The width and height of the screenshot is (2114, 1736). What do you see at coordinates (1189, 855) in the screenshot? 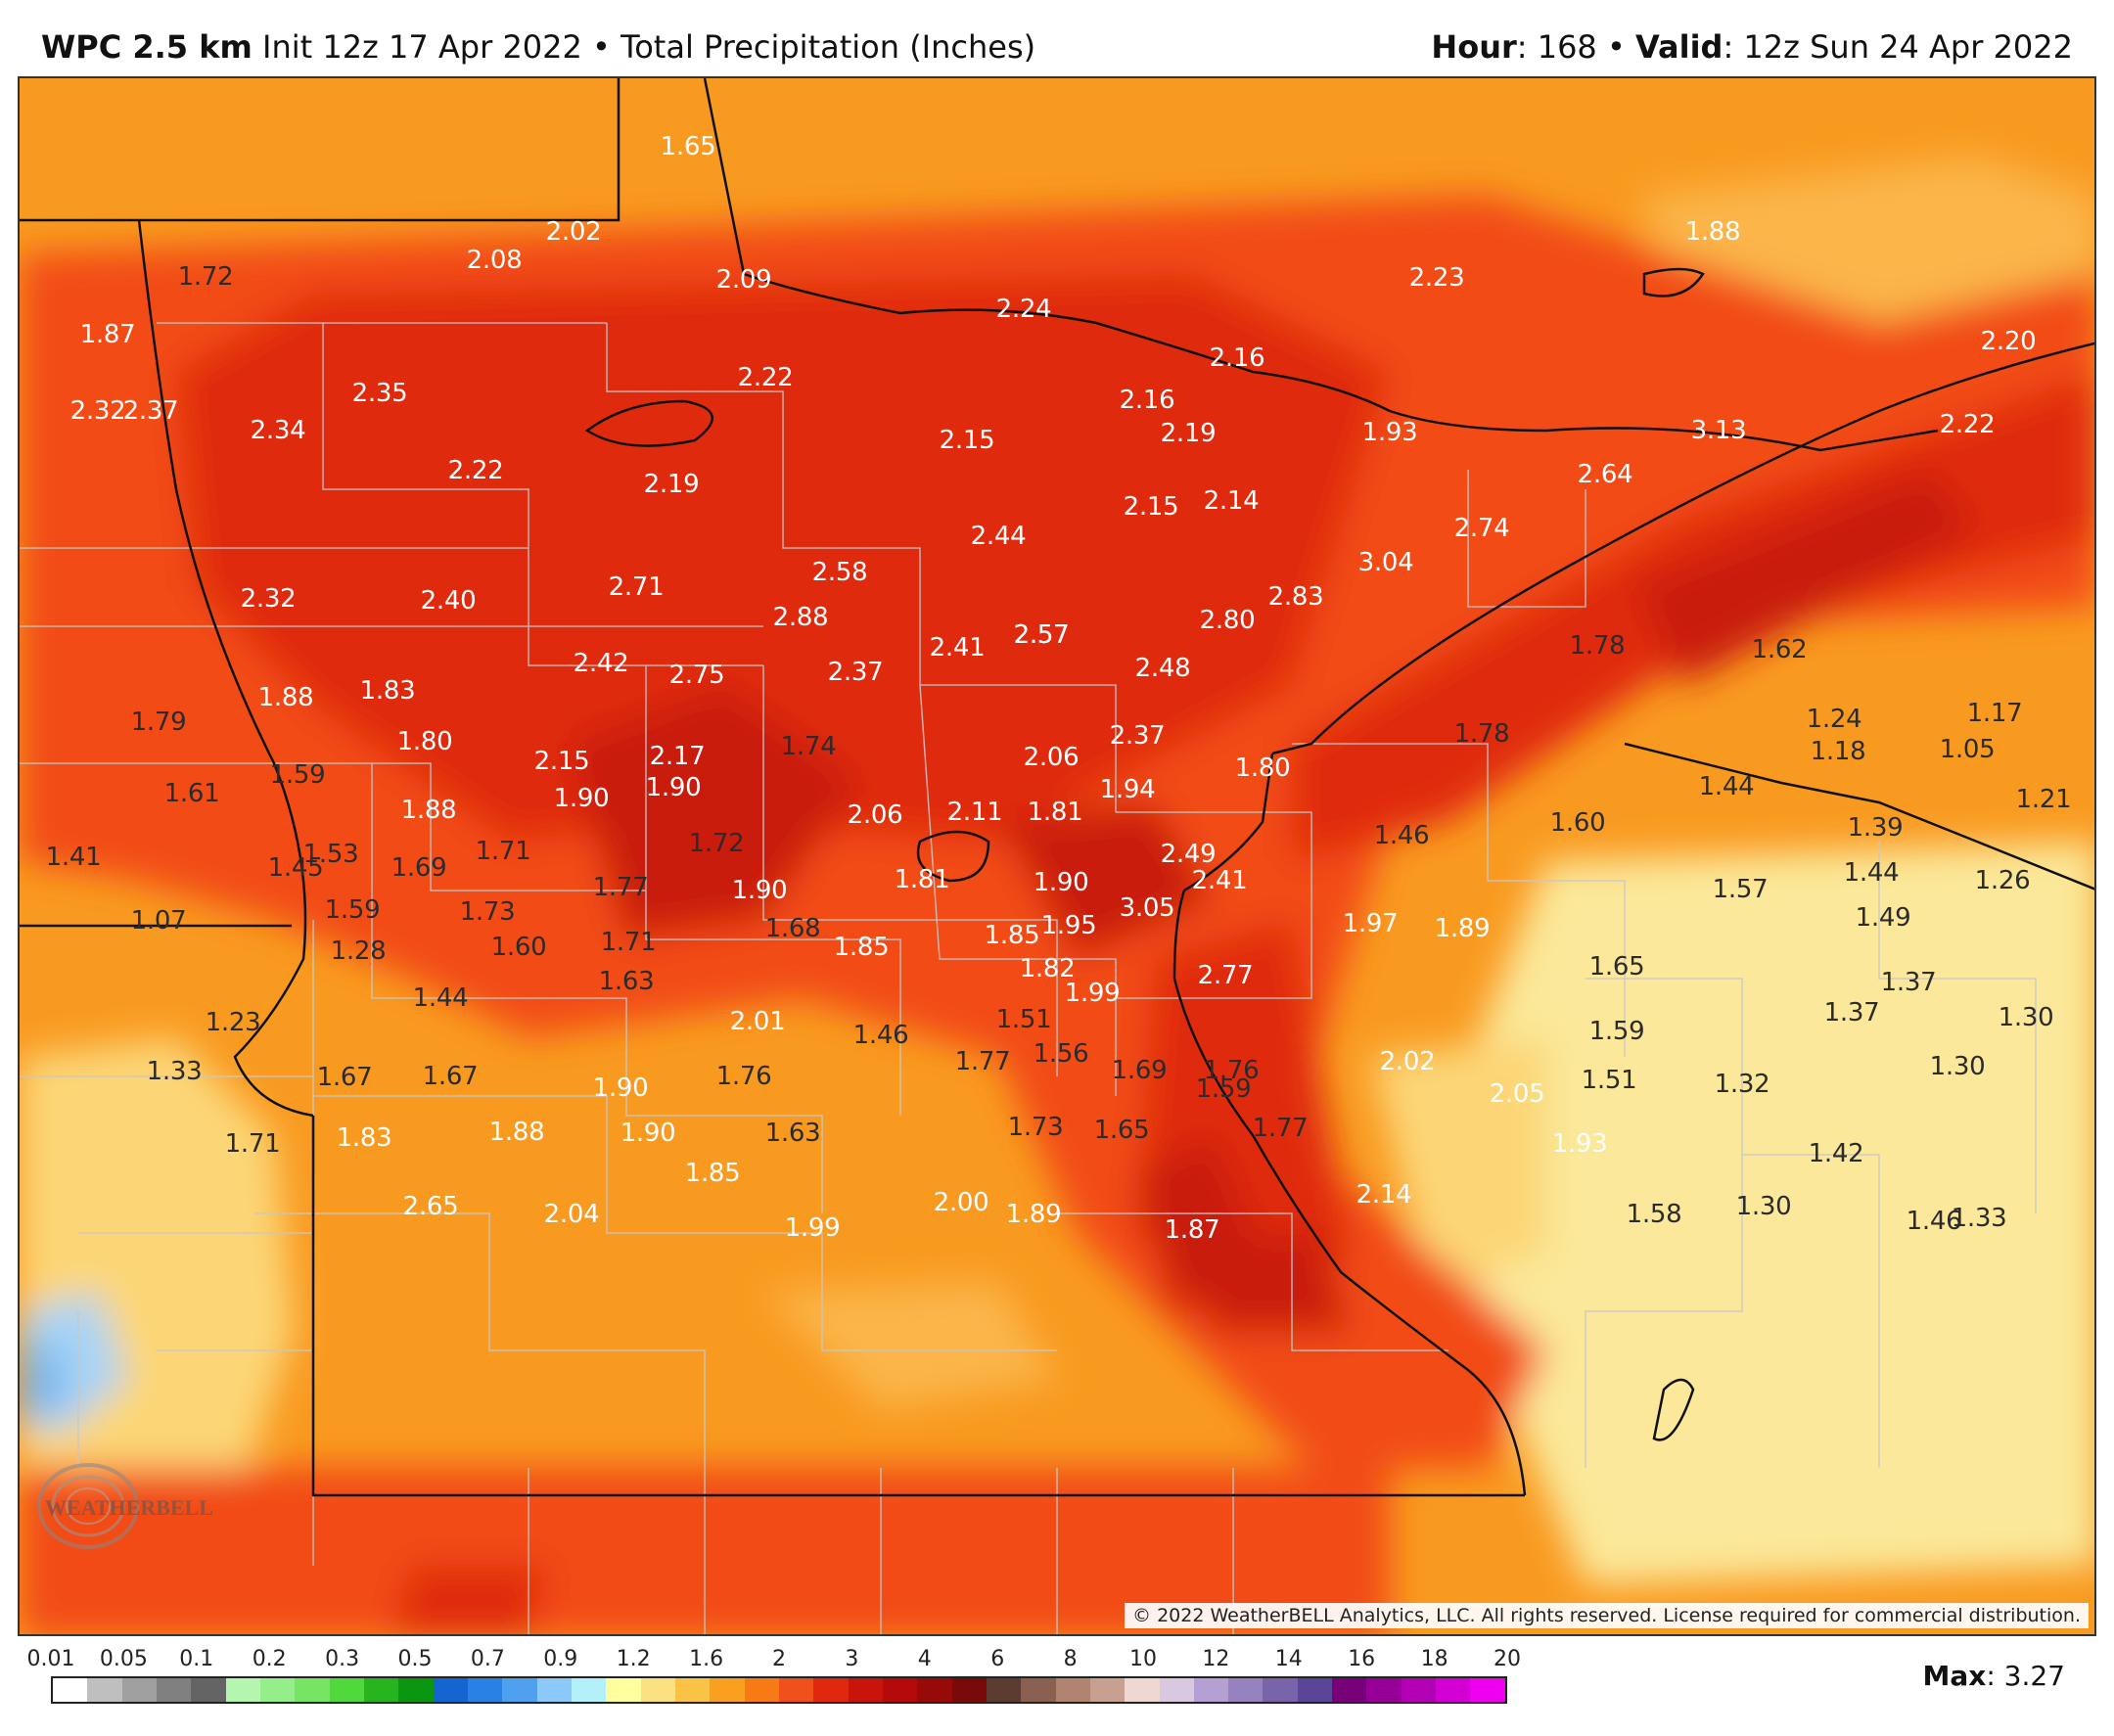
I see `precip-value-label: 2.49` at bounding box center [1189, 855].